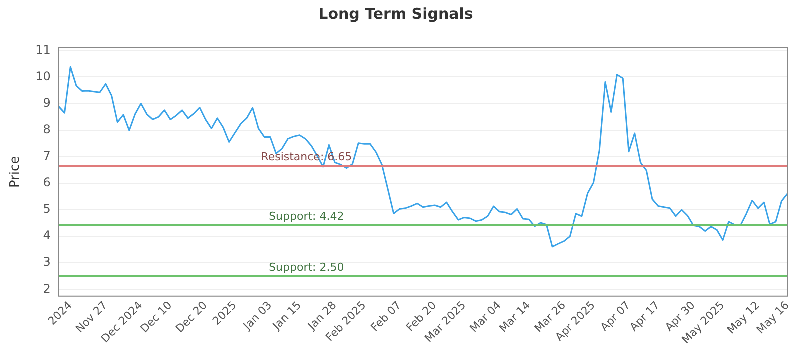 The height and width of the screenshot is (350, 800). What do you see at coordinates (47, 289) in the screenshot?
I see `y-tick-label: 2` at bounding box center [47, 289].